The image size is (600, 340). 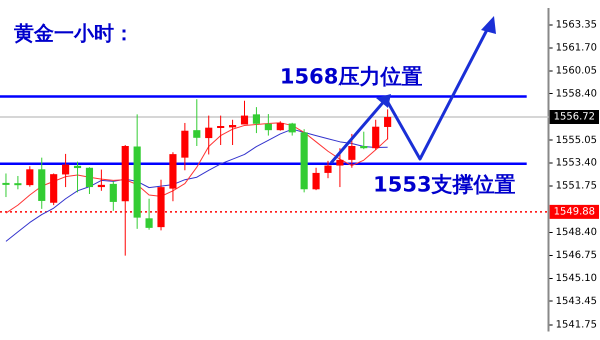 What do you see at coordinates (444, 184) in the screenshot?
I see `annotation: 1553支撑位置` at bounding box center [444, 184].